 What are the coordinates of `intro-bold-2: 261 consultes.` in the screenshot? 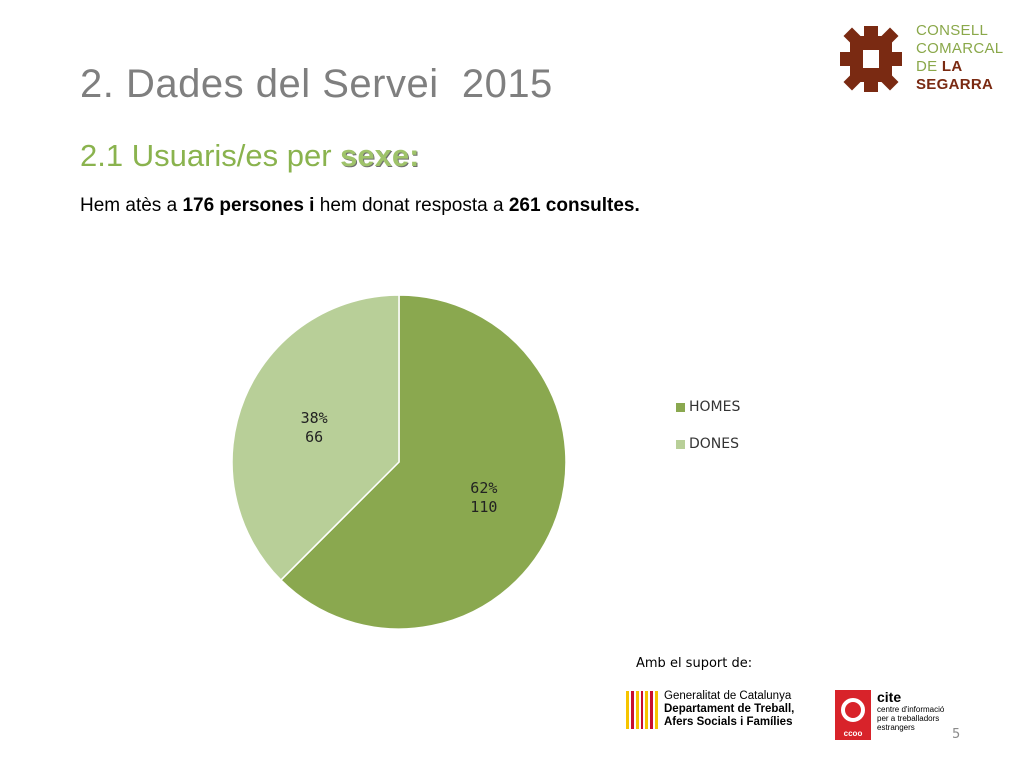 It's located at (574, 205).